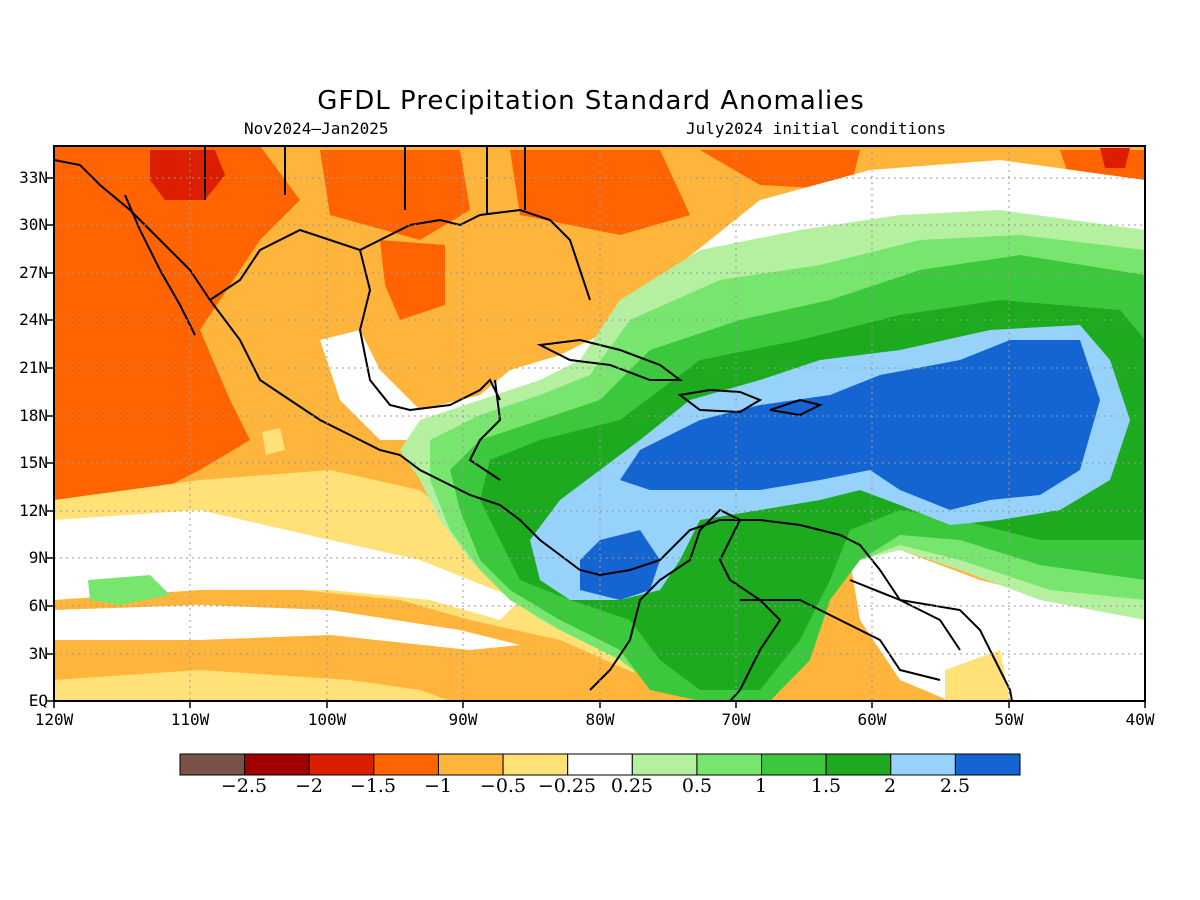 Image resolution: width=1200 pixels, height=900 pixels. I want to click on colorbar-label: −2, so click(308, 786).